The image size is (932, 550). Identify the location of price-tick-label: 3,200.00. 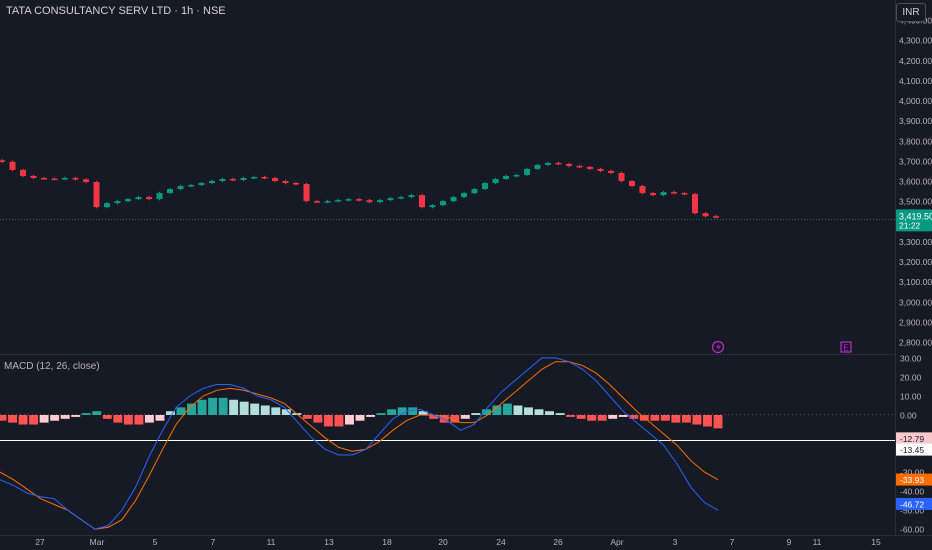
(915, 262).